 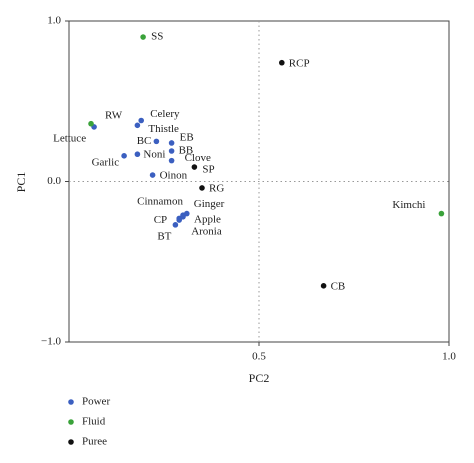 What do you see at coordinates (165, 114) in the screenshot?
I see `point-label: Celery` at bounding box center [165, 114].